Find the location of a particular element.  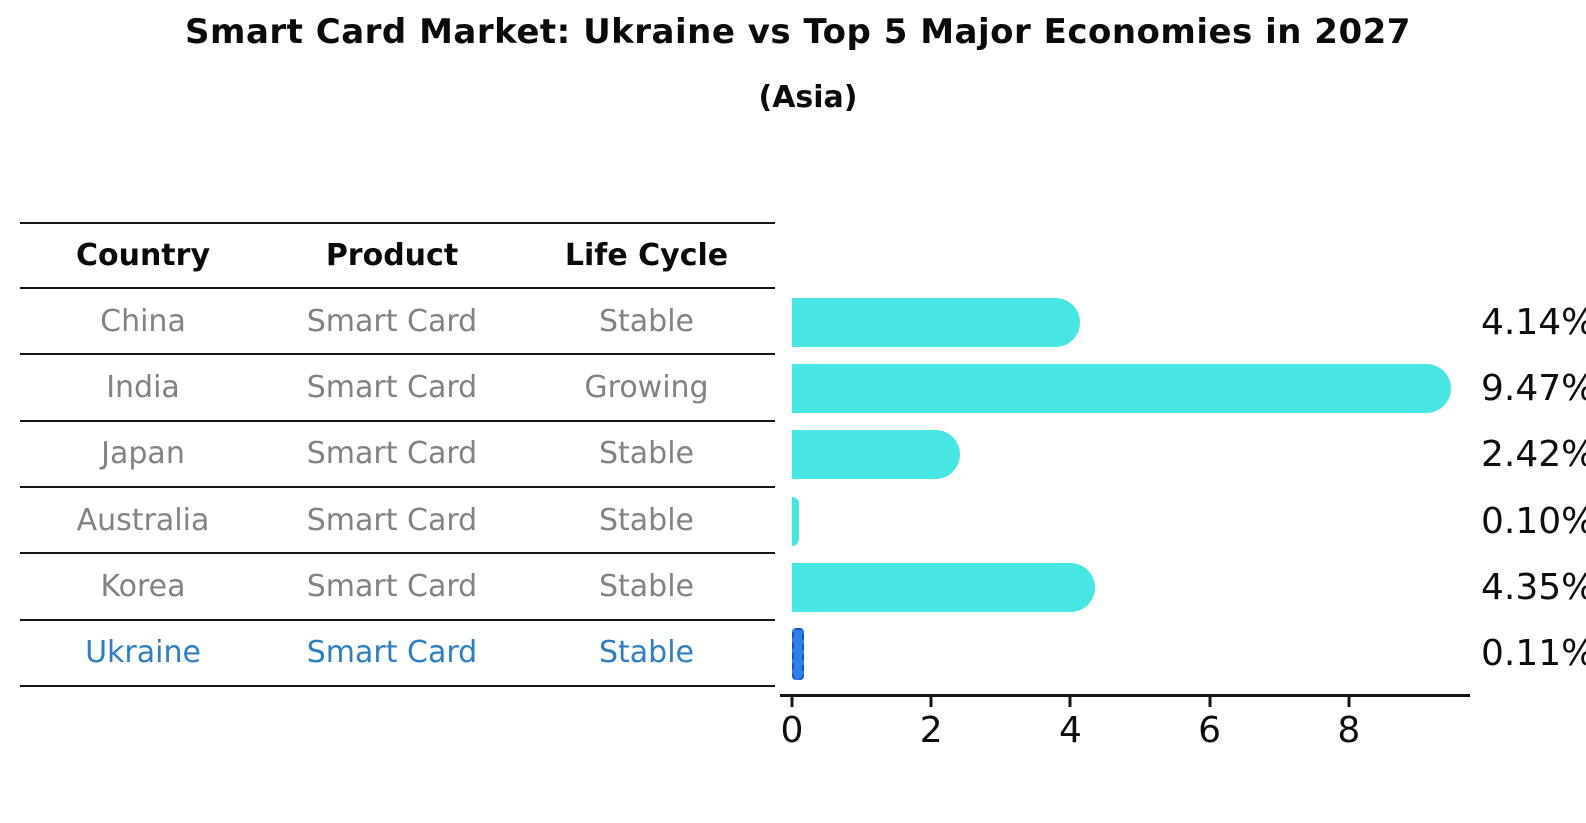

table-header-row: Country Product Life Cycle is located at coordinates (397, 255).